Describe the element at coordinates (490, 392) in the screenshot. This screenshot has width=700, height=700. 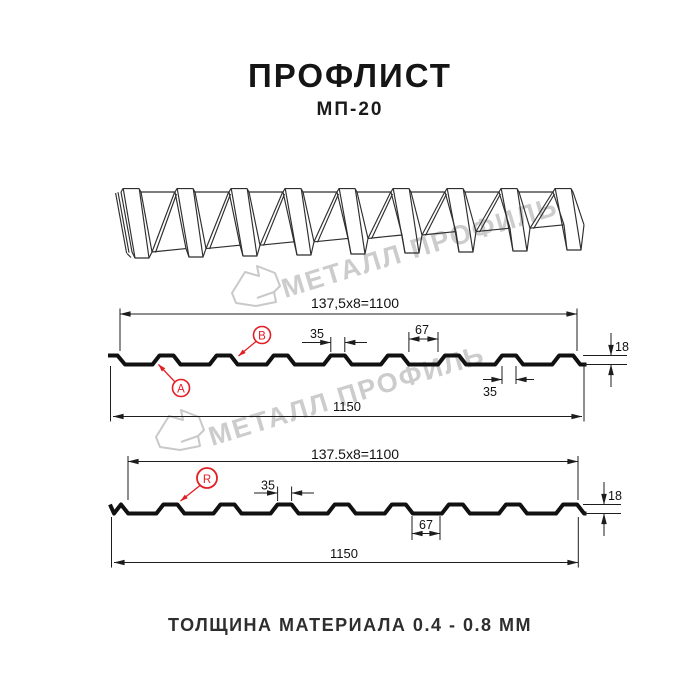
I see `p1-rib-bottom-dim-label: 35` at that location.